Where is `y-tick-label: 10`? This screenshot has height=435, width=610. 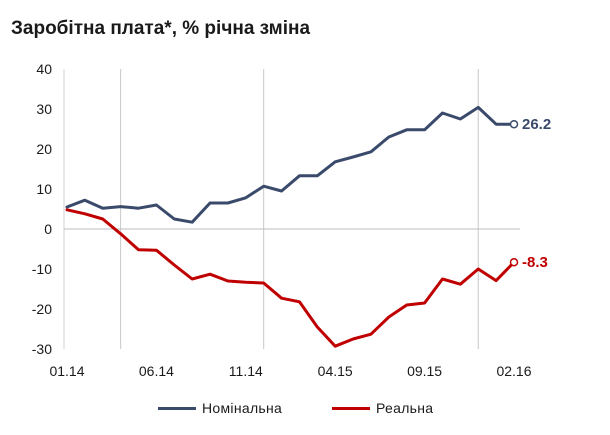 y-tick-label: 10 is located at coordinates (44, 189).